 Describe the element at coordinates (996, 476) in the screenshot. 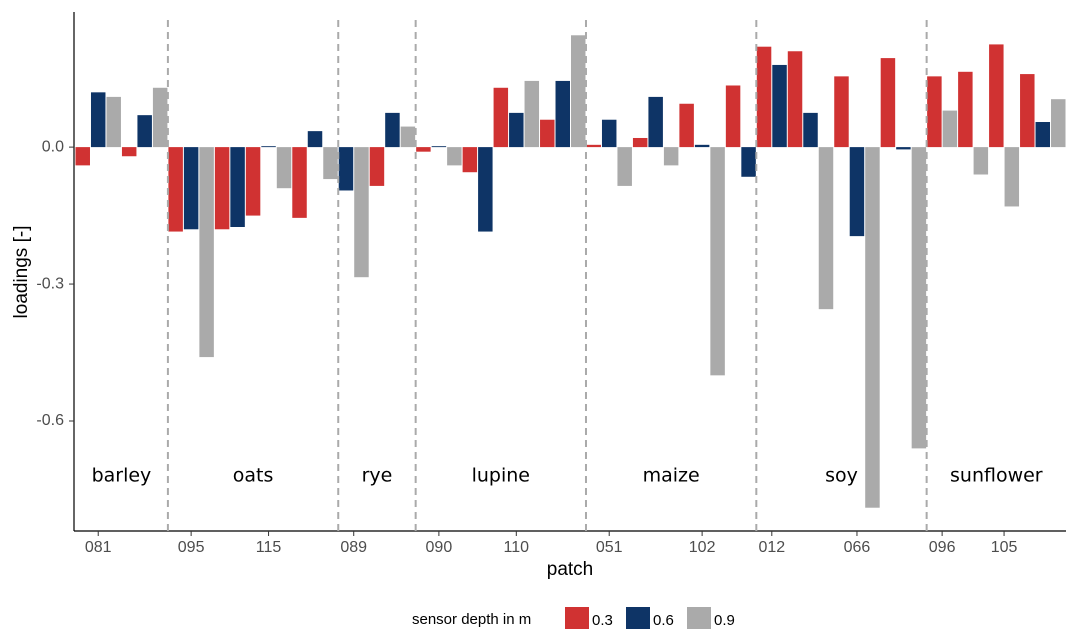

I see `section-label: sunflower` at that location.